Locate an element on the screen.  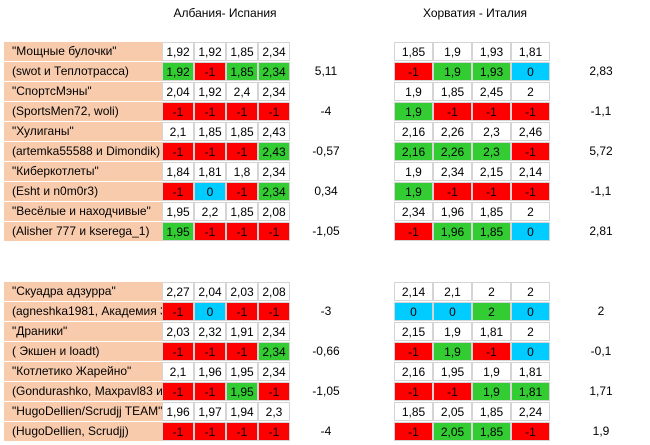
match1-score-cell: -0,66 is located at coordinates (326, 351).